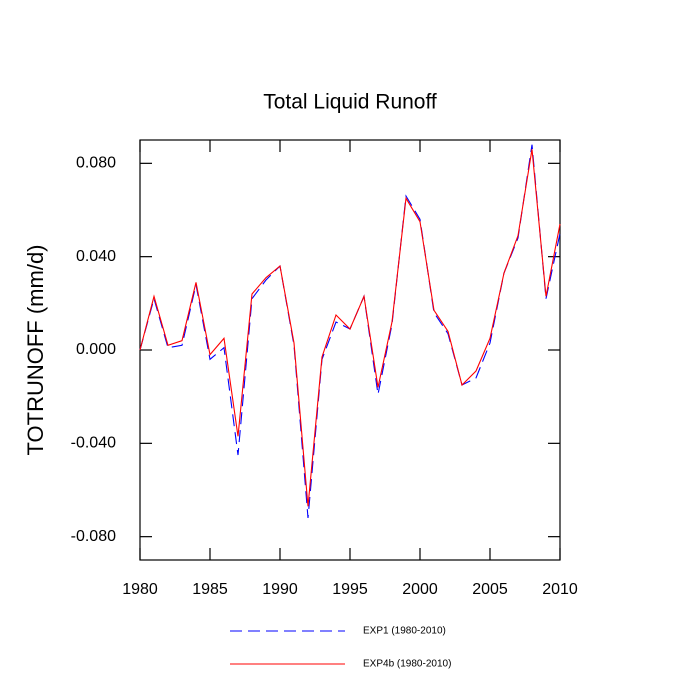 Image resolution: width=700 pixels, height=700 pixels. What do you see at coordinates (280, 589) in the screenshot?
I see `x-tick-label: 1990` at bounding box center [280, 589].